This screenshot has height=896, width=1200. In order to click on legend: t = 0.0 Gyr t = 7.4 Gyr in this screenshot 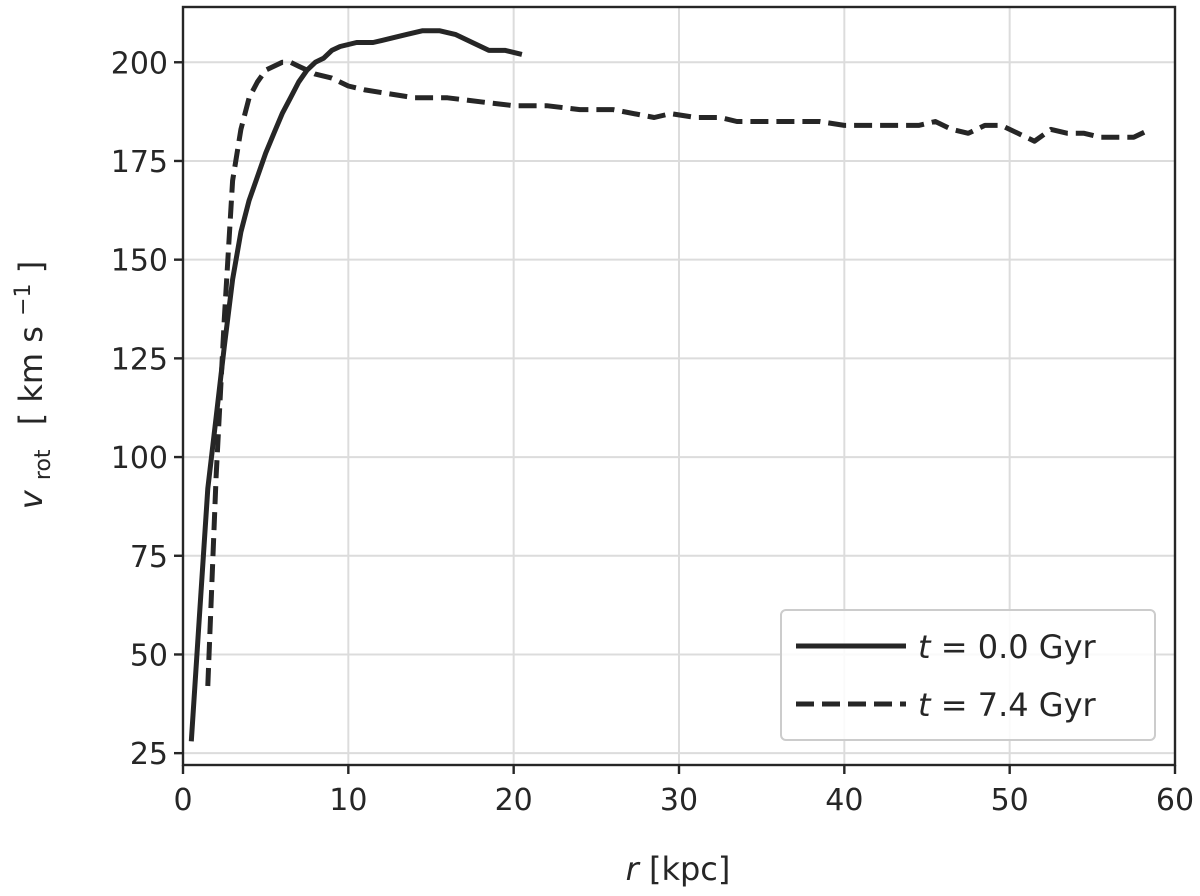, I will do `click(968, 675)`.